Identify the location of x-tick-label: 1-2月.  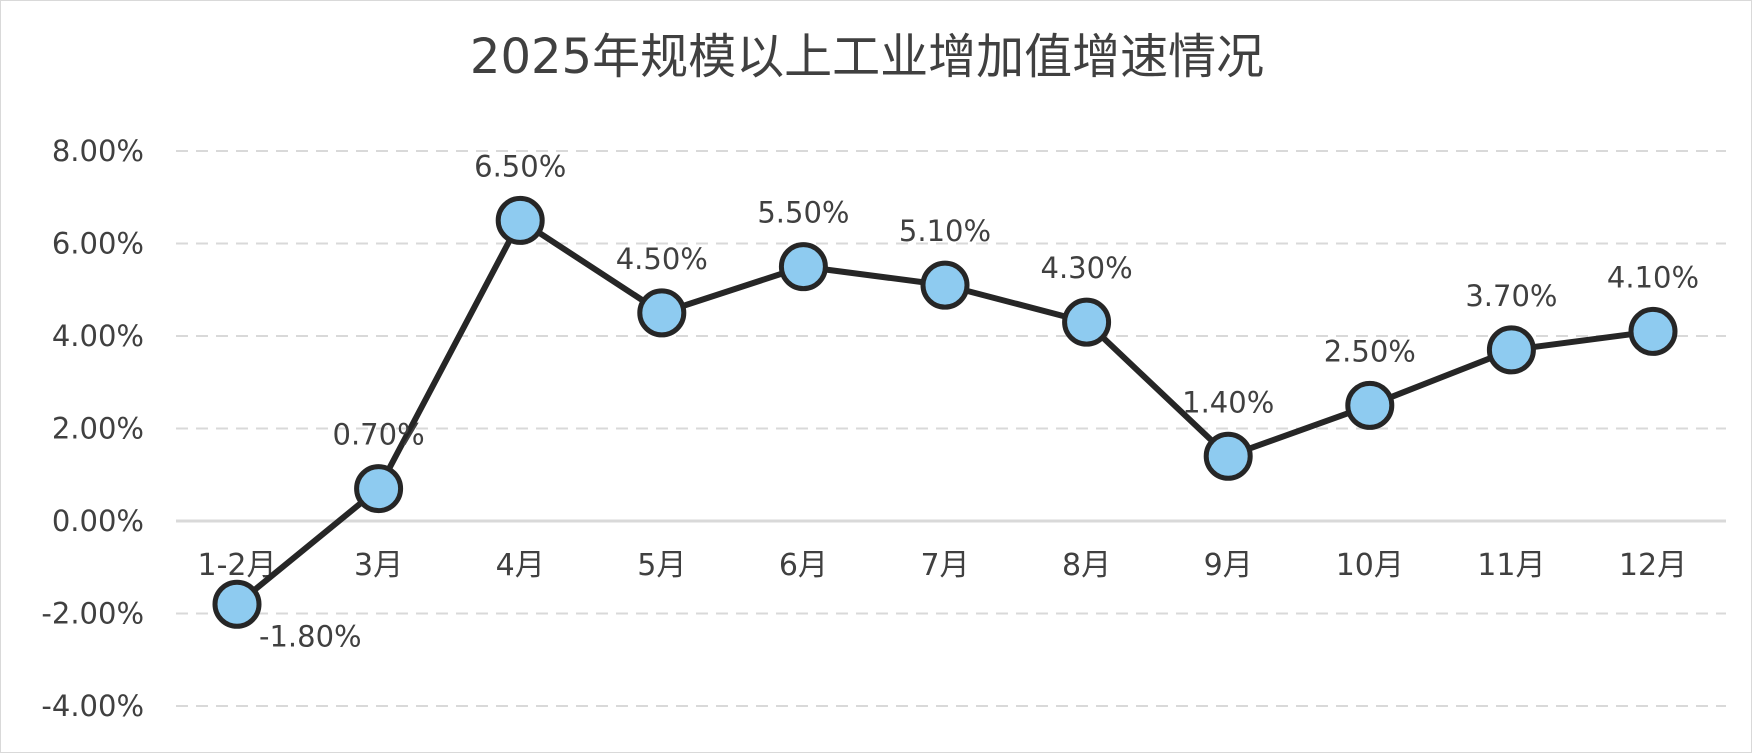
(237, 565).